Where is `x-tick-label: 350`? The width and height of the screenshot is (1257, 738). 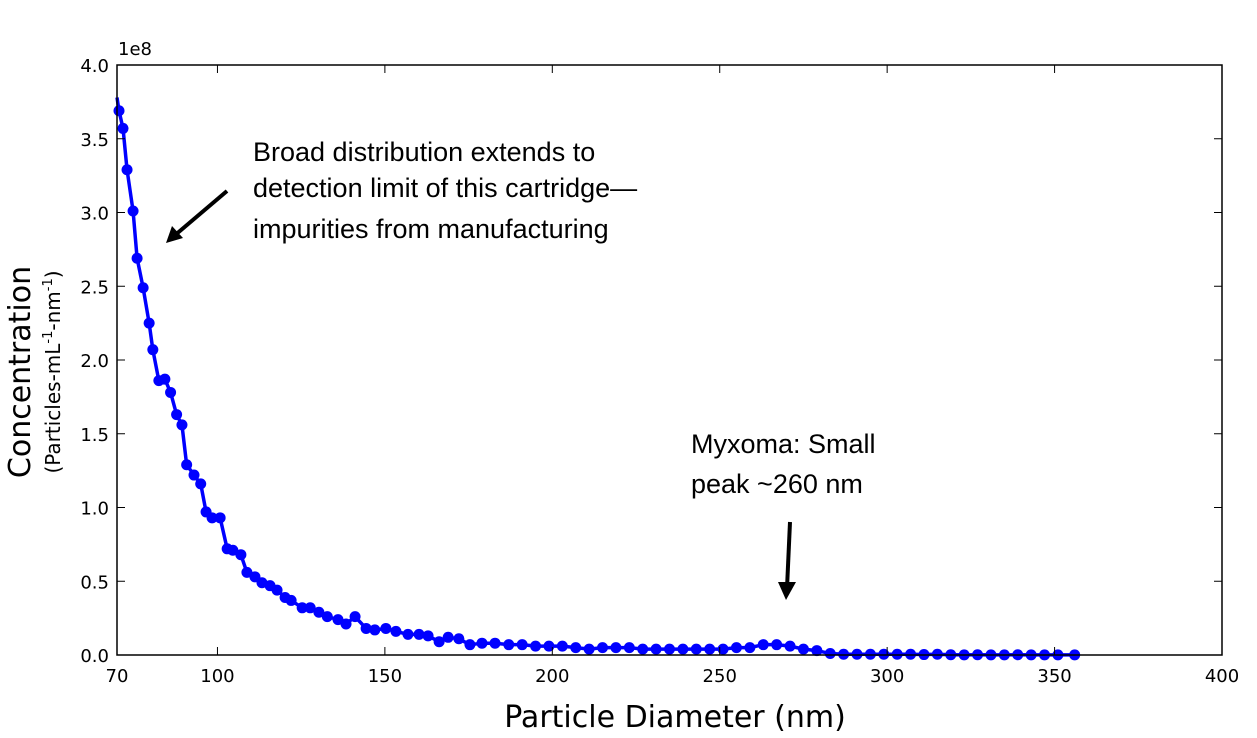 x-tick-label: 350 is located at coordinates (1054, 676).